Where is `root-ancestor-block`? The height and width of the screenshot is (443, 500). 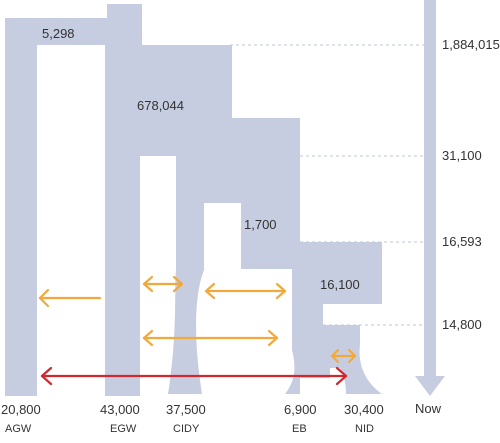 root-ancestor-block is located at coordinates (73, 24).